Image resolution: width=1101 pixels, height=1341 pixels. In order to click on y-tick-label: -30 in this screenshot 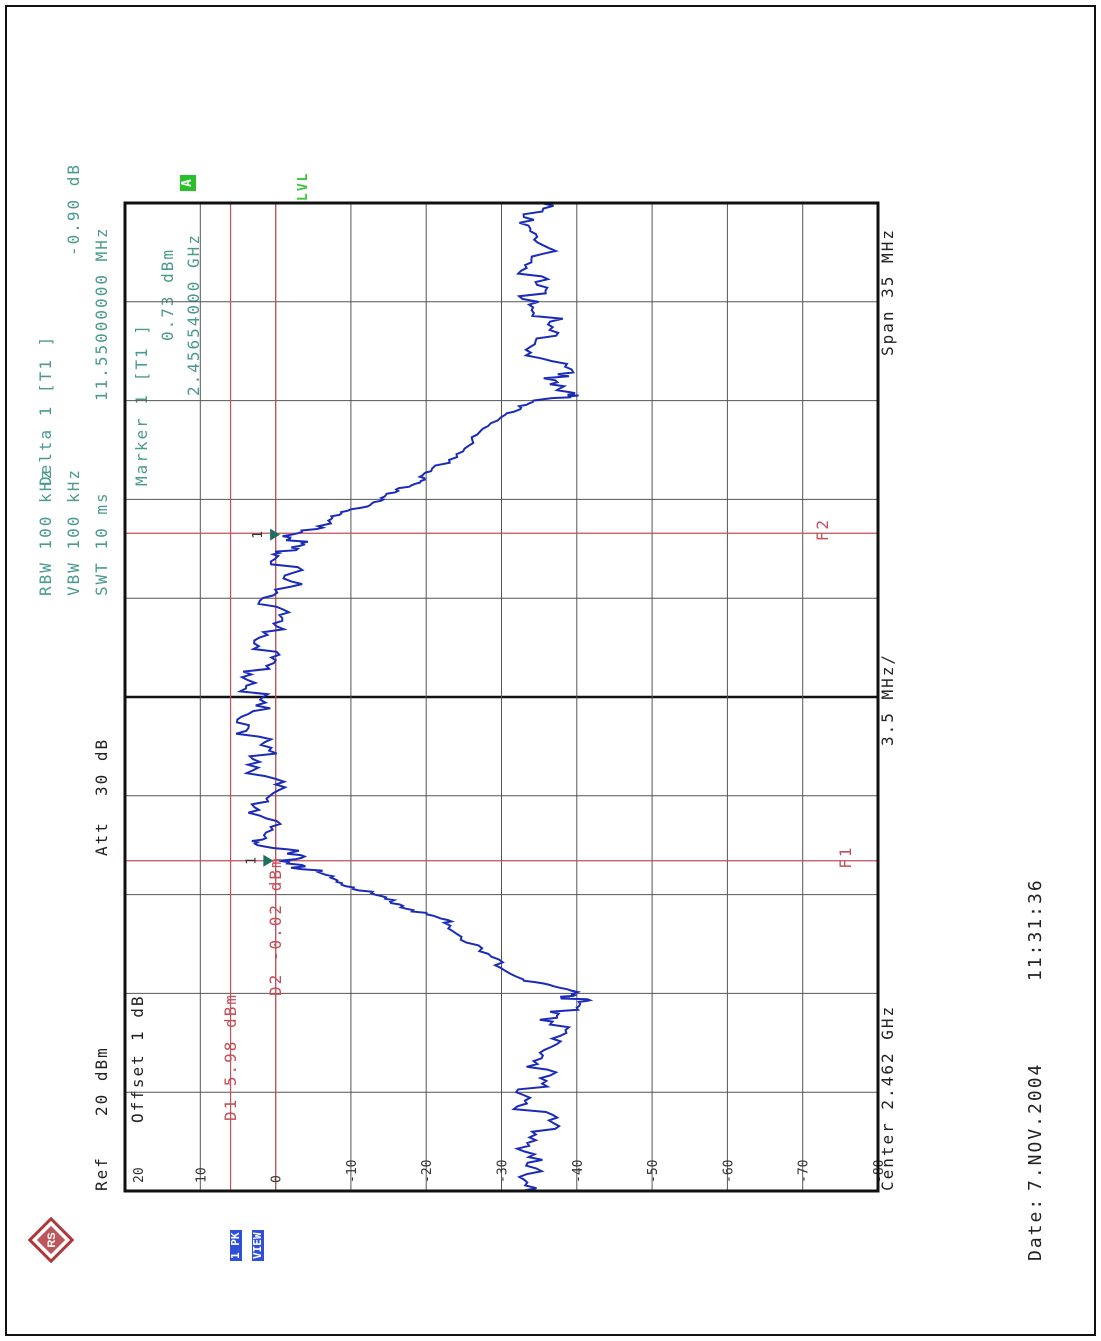, I will do `click(503, 1171)`.